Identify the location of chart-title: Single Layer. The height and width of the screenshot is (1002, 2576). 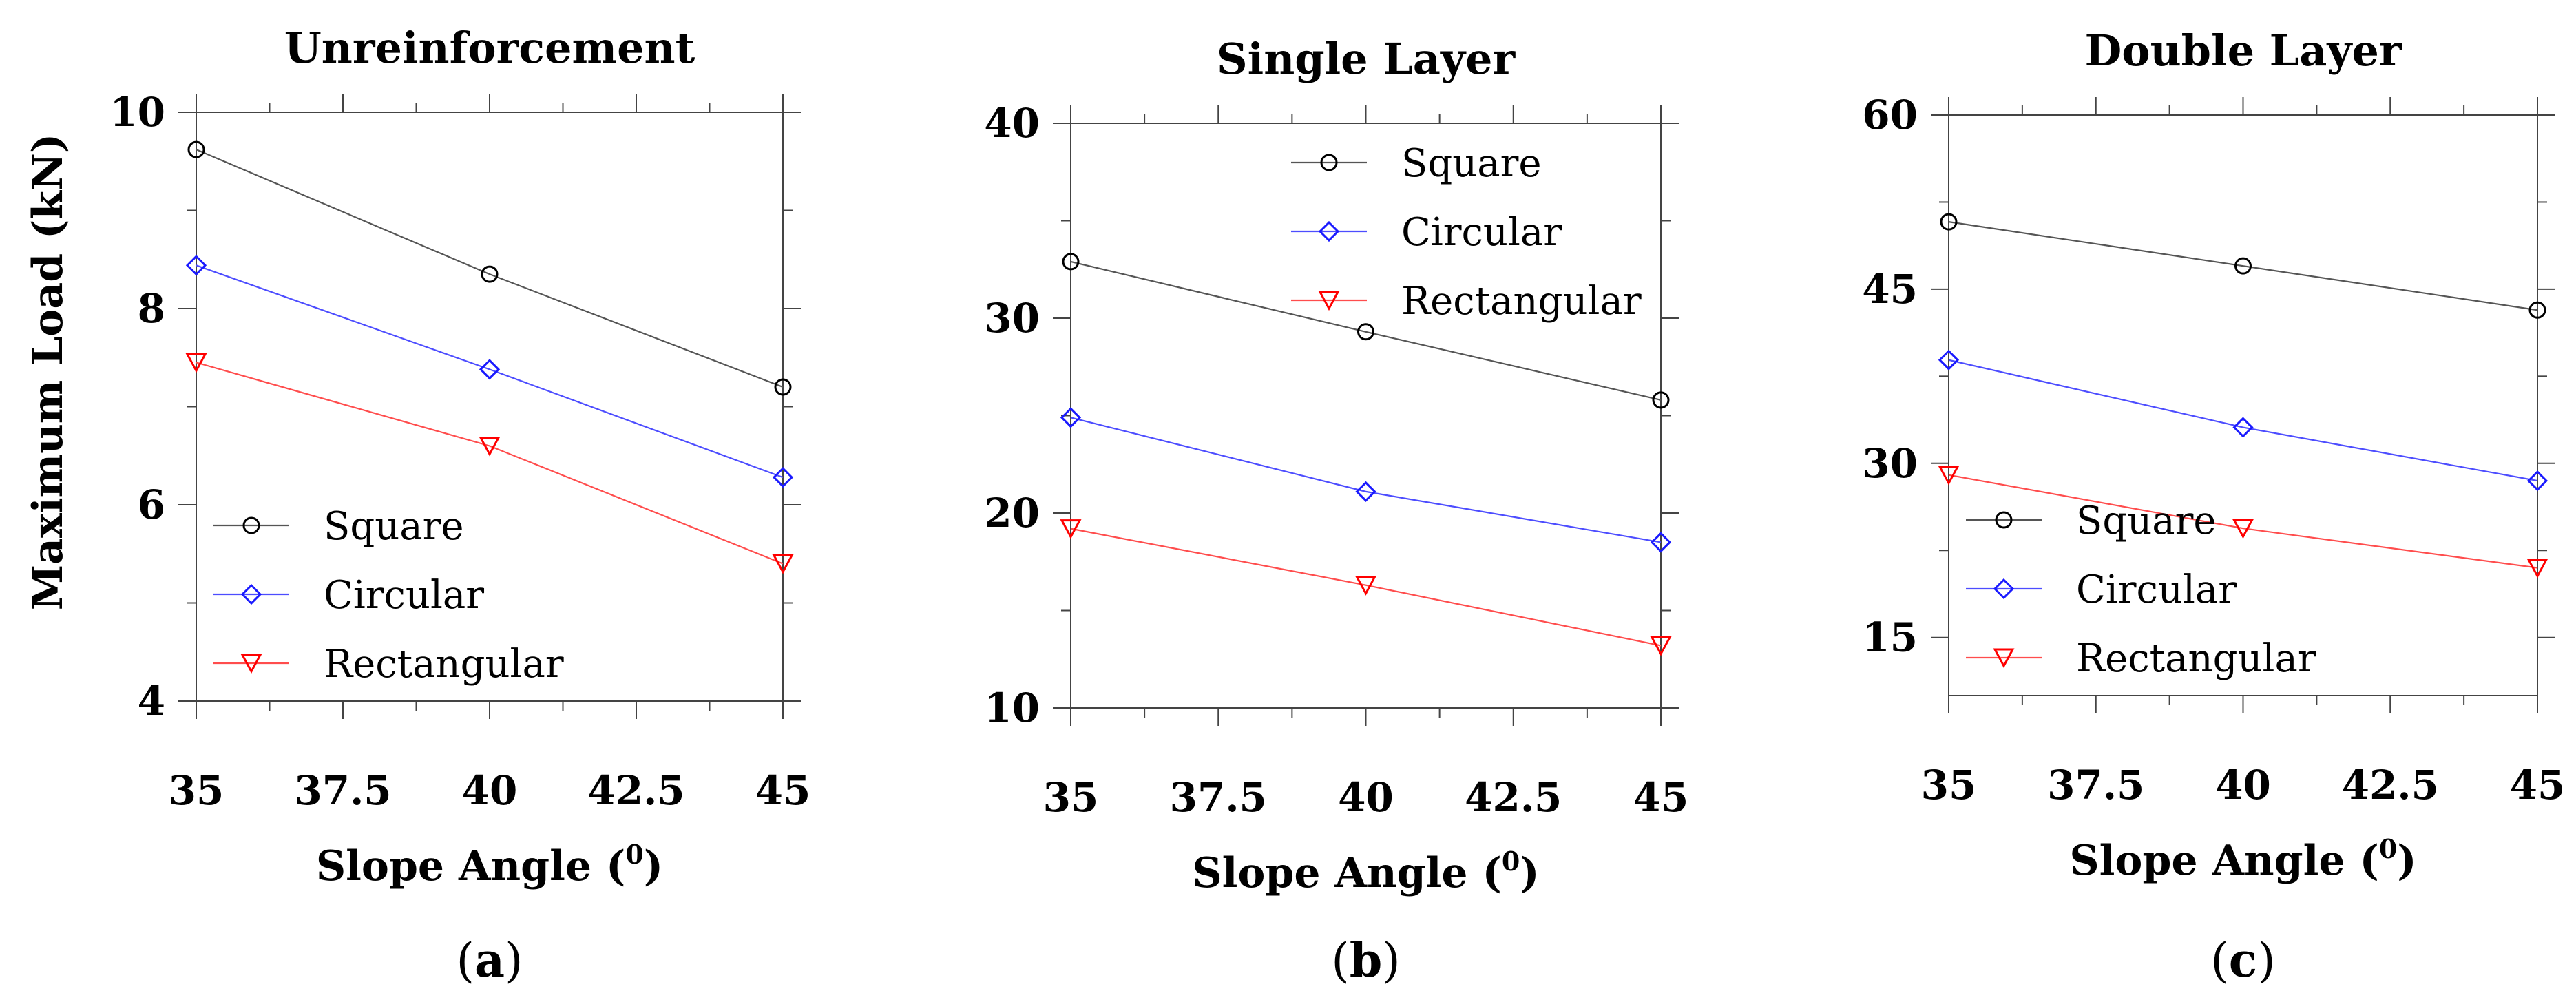
(1366, 59).